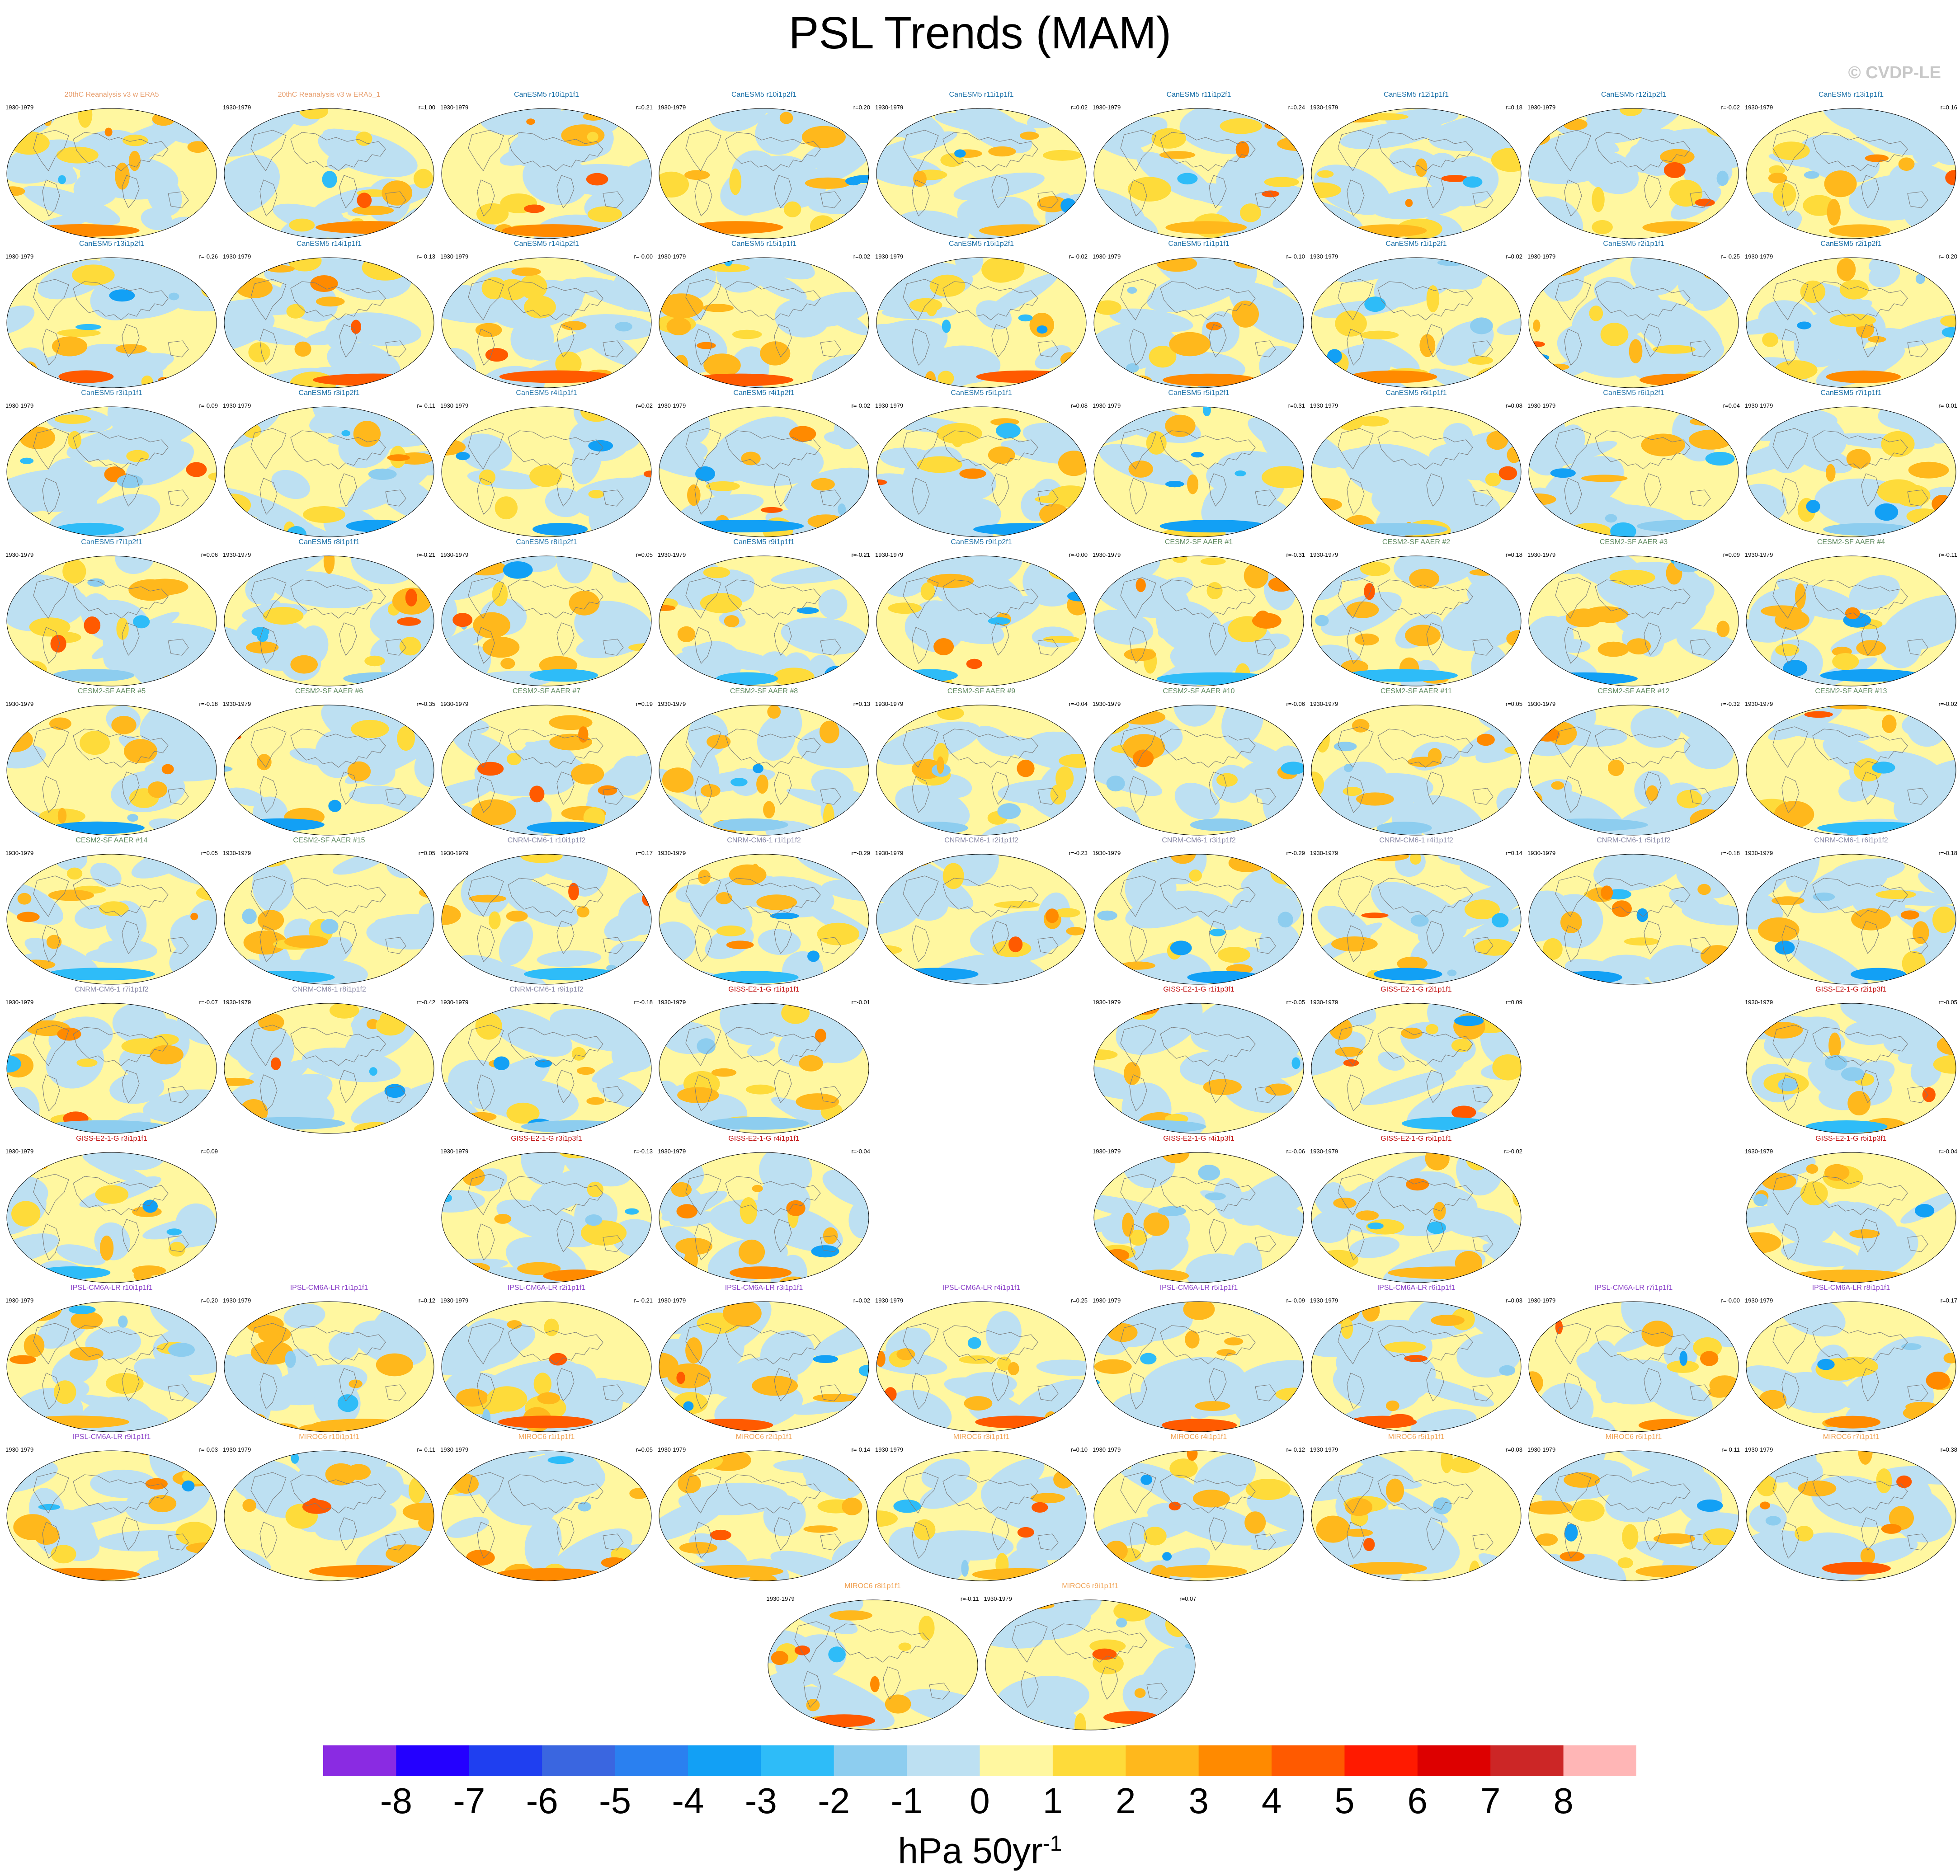 This screenshot has height=1876, width=1960. Describe the element at coordinates (1199, 612) in the screenshot. I see `map-panel: CESM2-SF AAER #1 1930-1979 r=-0.31` at that location.